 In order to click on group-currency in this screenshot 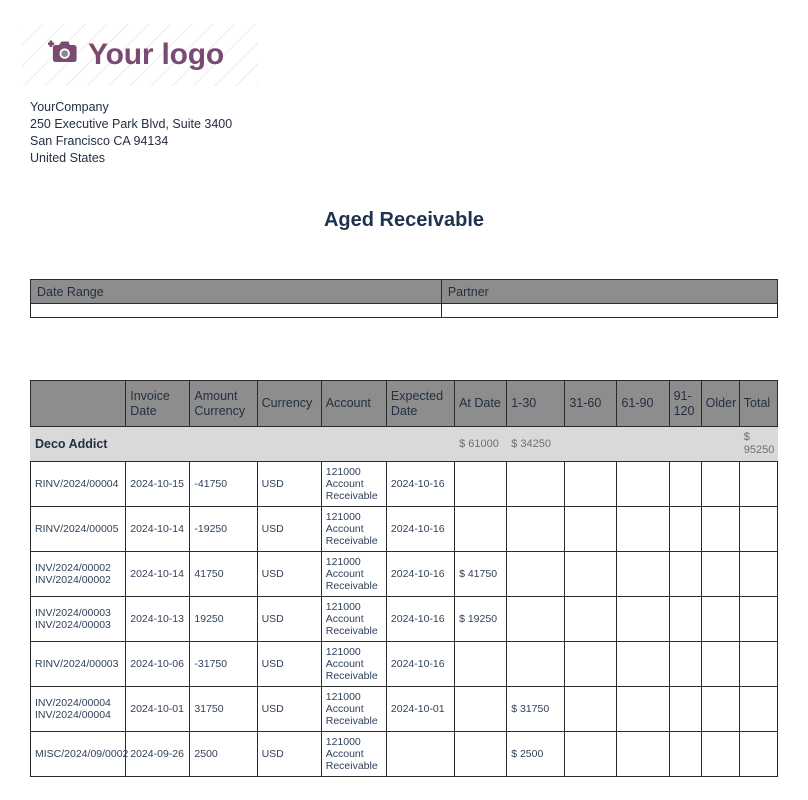, I will do `click(289, 444)`.